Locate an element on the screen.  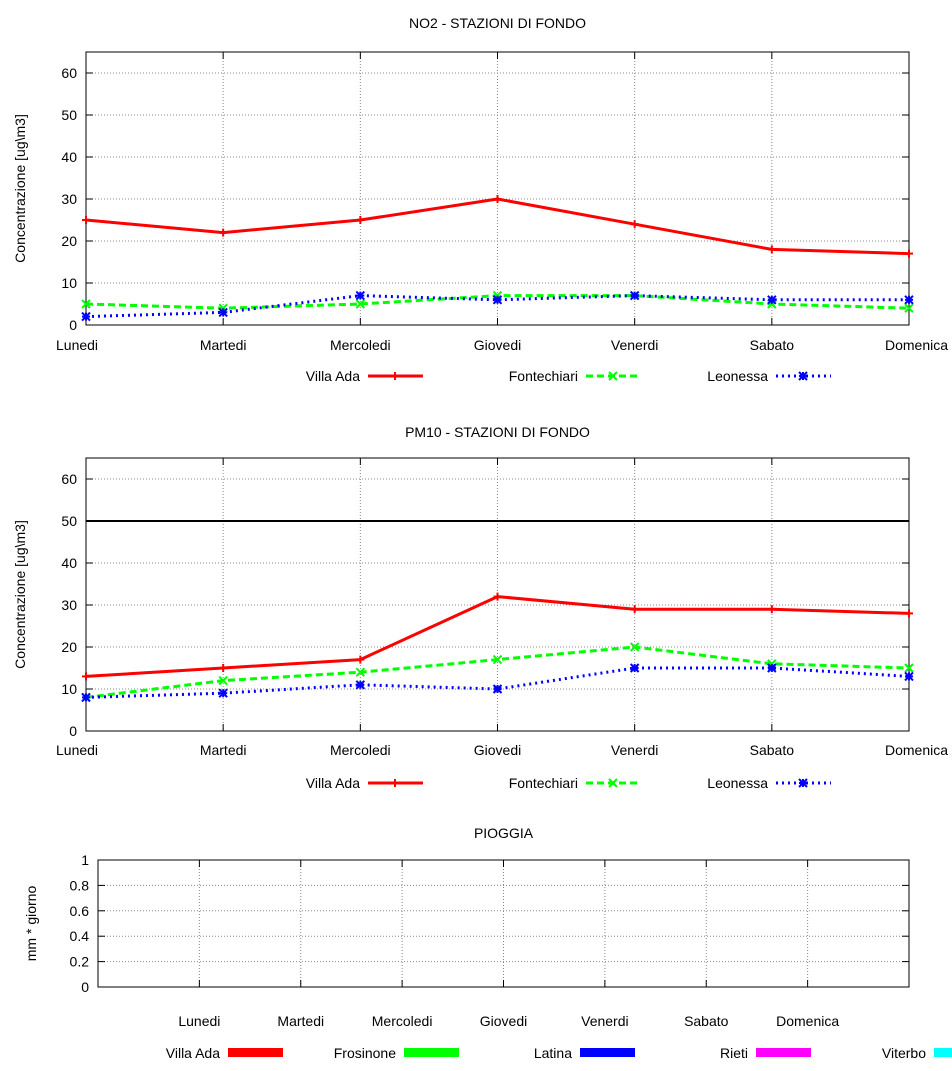
chart-2-legend-label: Leonessa is located at coordinates (737, 783).